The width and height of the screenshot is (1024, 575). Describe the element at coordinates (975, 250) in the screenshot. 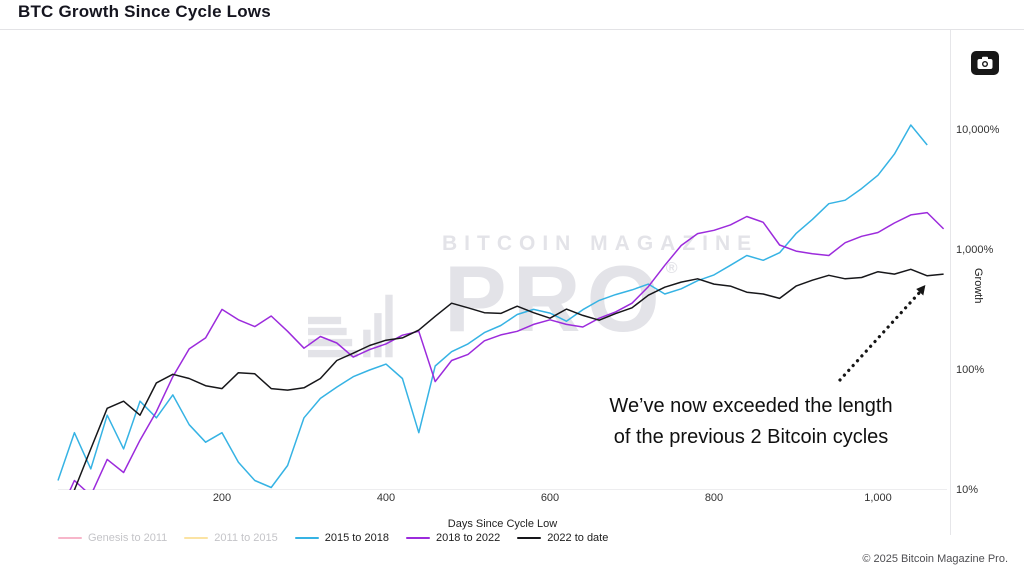

I see `y-tick-1-000-: 1,000%` at that location.